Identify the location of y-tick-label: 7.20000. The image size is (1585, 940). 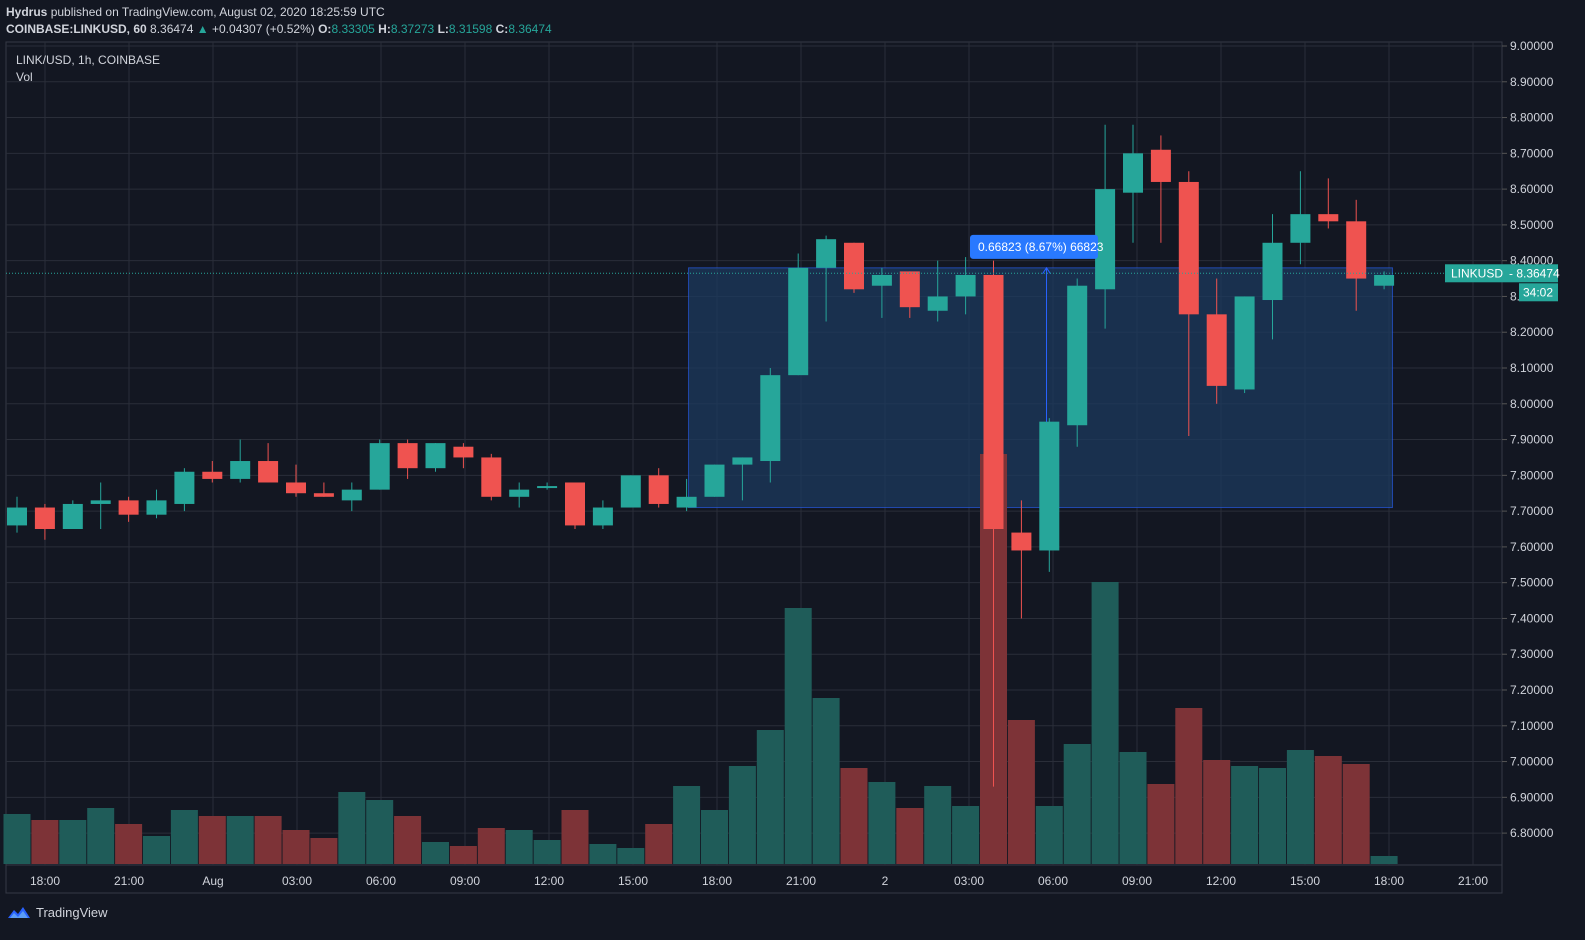
(1532, 690).